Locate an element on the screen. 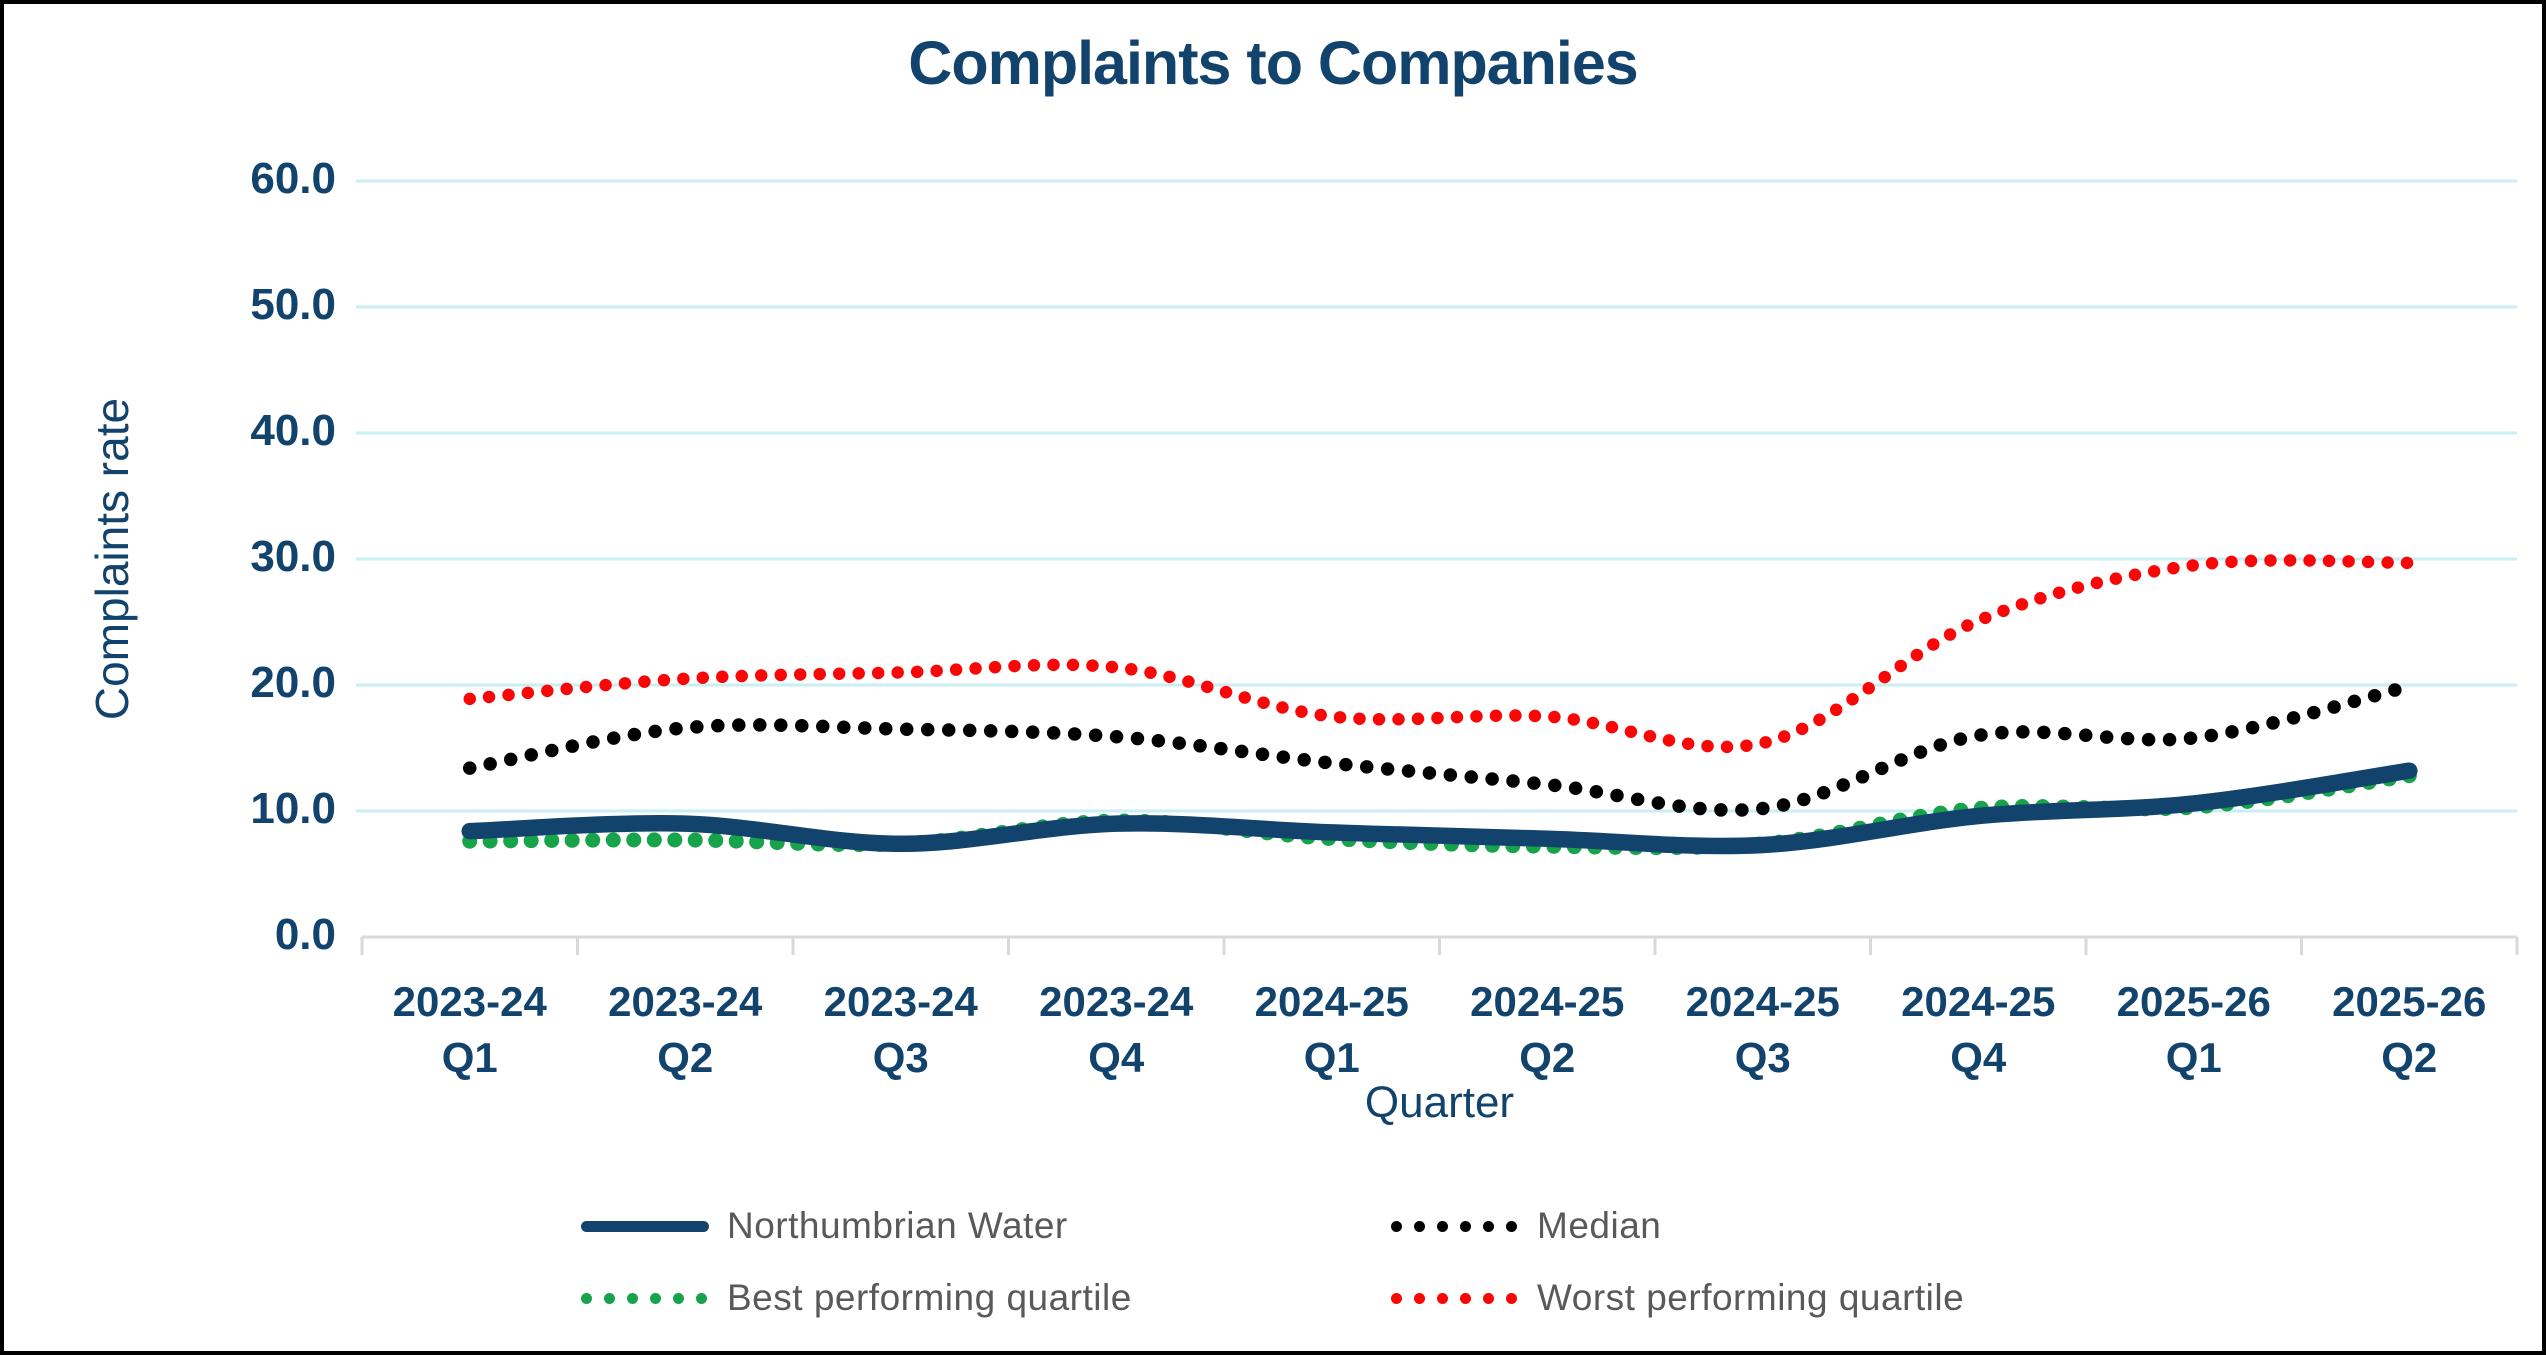  x-tick-label-2023-24-Q4: 2023-24 Q4 is located at coordinates (1116, 1030).